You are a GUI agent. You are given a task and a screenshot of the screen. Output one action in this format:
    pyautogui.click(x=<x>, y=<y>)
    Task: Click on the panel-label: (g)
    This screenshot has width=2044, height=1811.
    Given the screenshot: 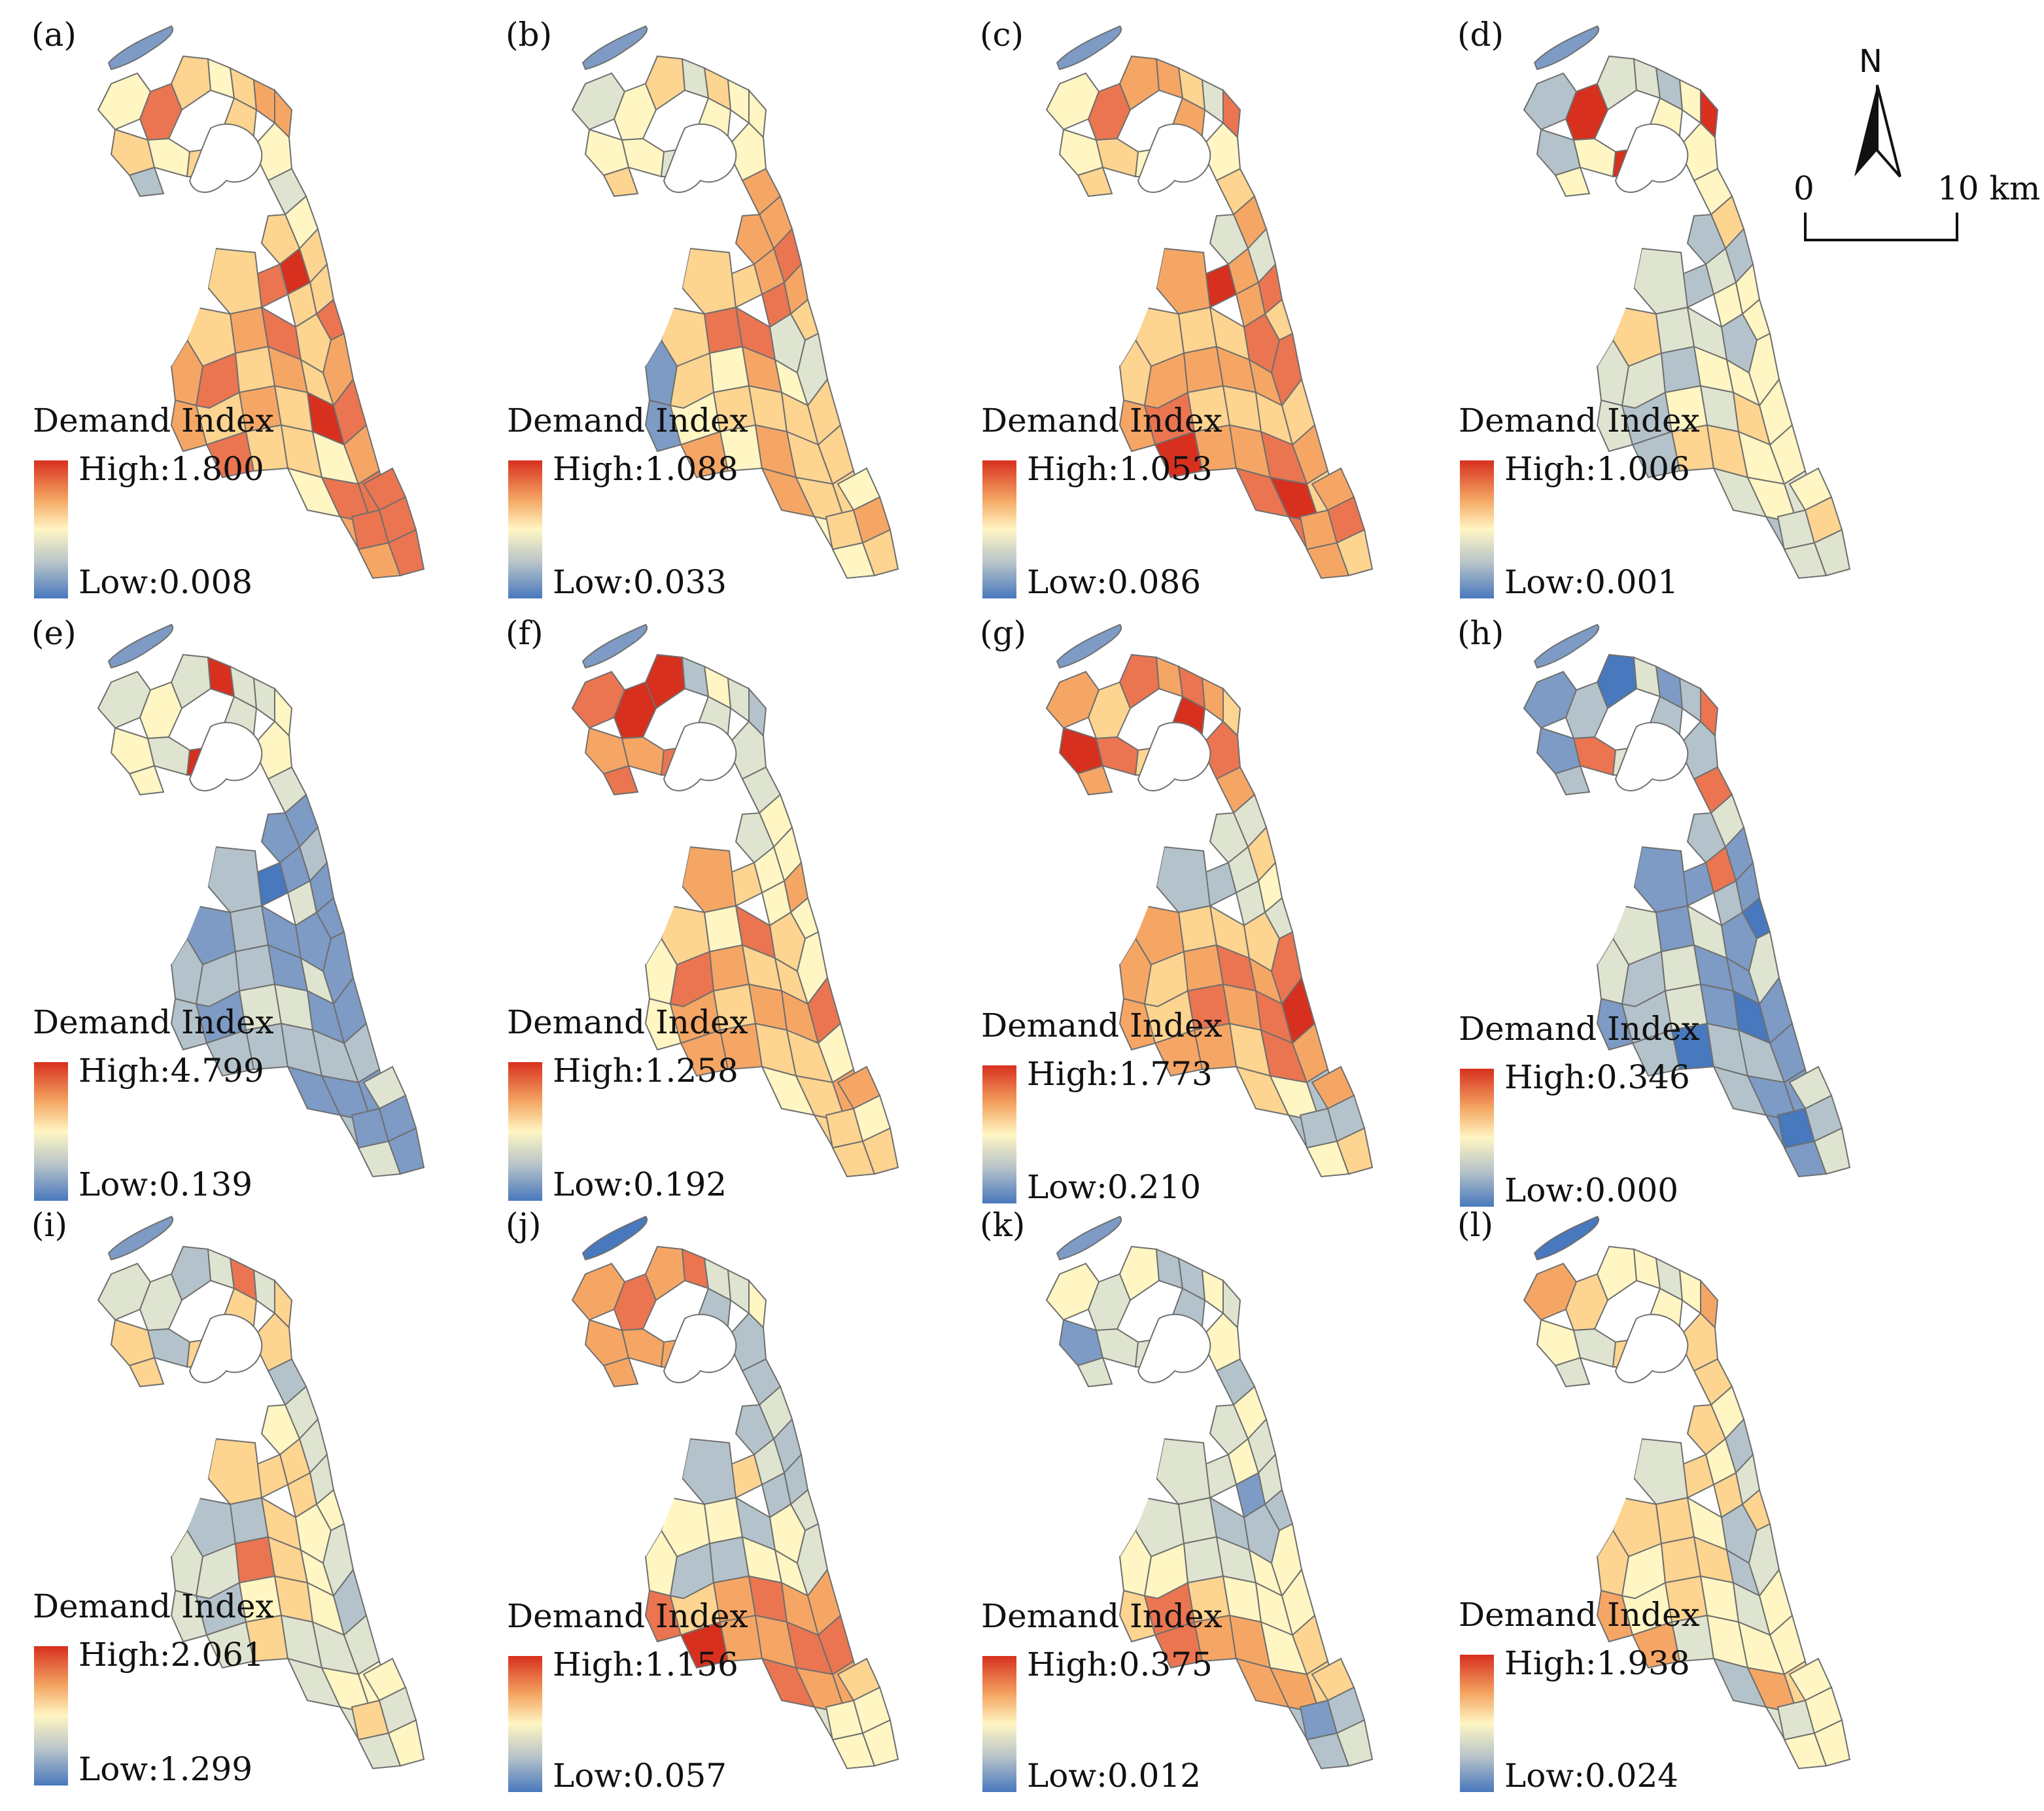 What is the action you would take?
    pyautogui.click(x=1003, y=633)
    